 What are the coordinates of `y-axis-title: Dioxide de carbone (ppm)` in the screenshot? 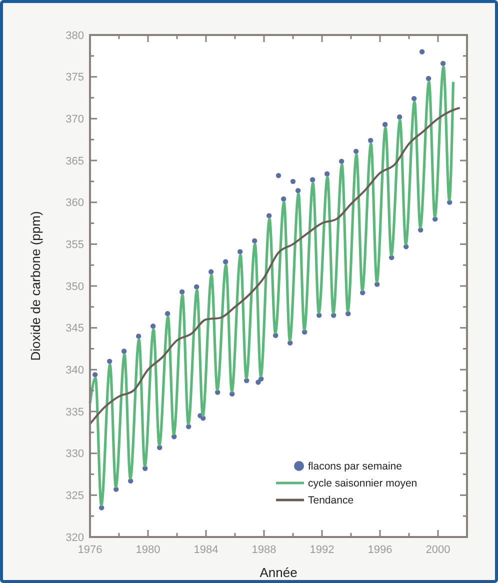 It's located at (35, 286).